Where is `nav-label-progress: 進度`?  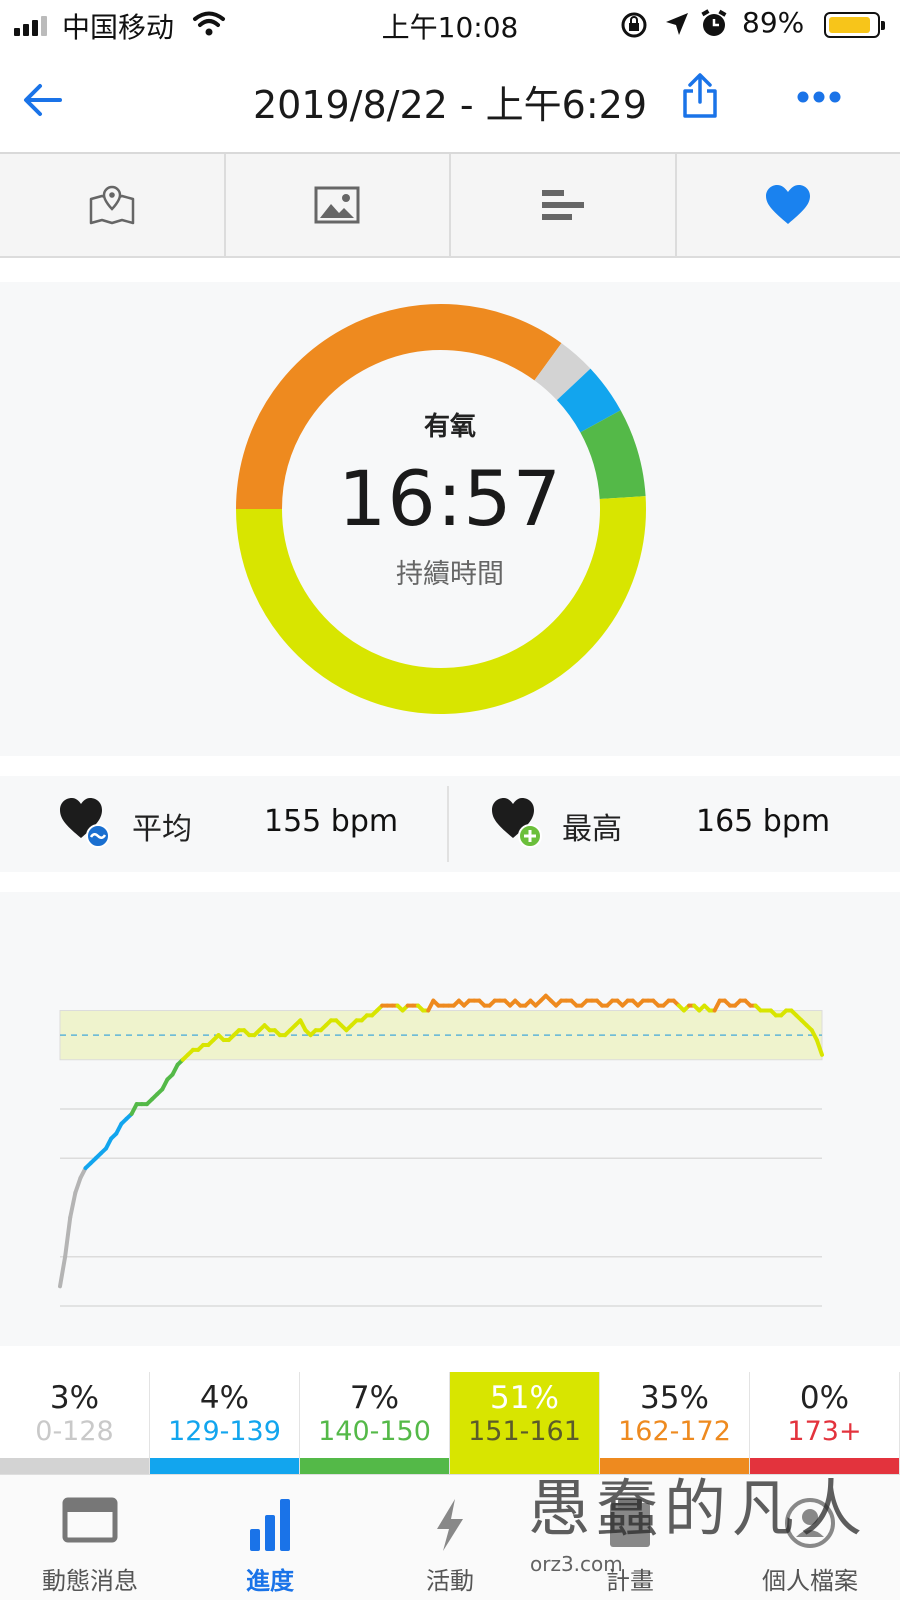
nav-label-progress: 進度 is located at coordinates (270, 1581).